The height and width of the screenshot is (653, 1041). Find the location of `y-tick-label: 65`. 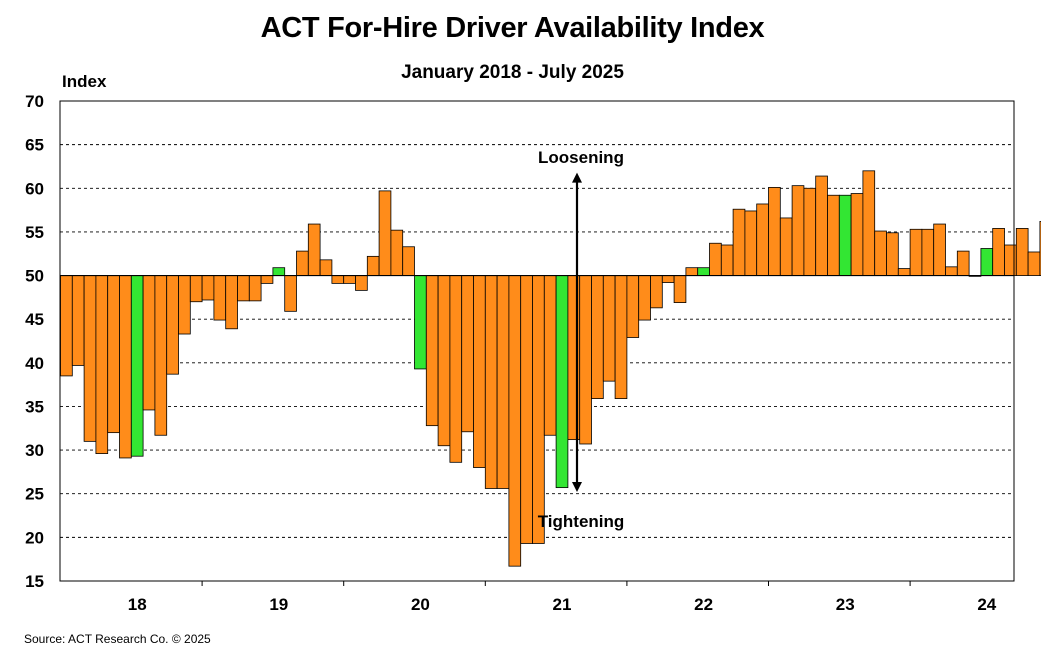

y-tick-label: 65 is located at coordinates (34, 145).